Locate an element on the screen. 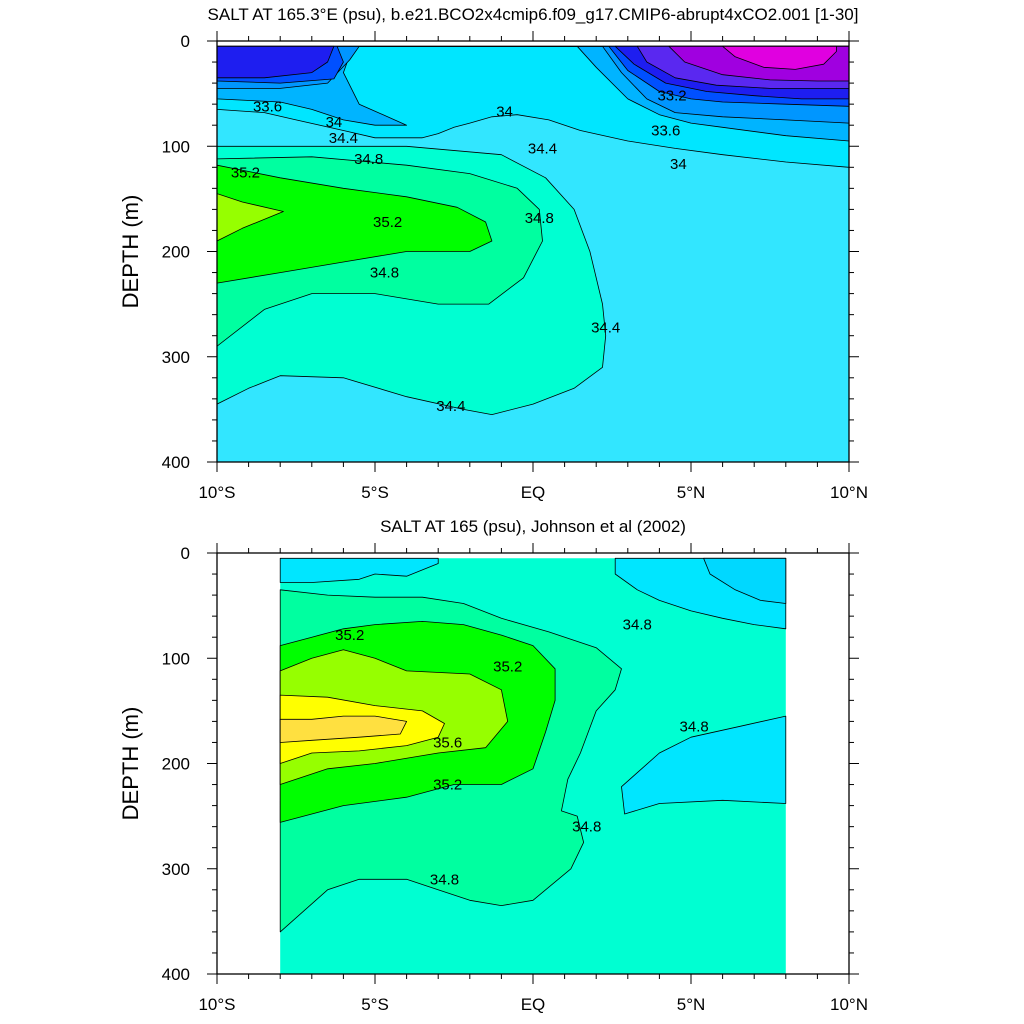 This screenshot has height=1024, width=1024. contour-label-text: 35.6 is located at coordinates (447, 742).